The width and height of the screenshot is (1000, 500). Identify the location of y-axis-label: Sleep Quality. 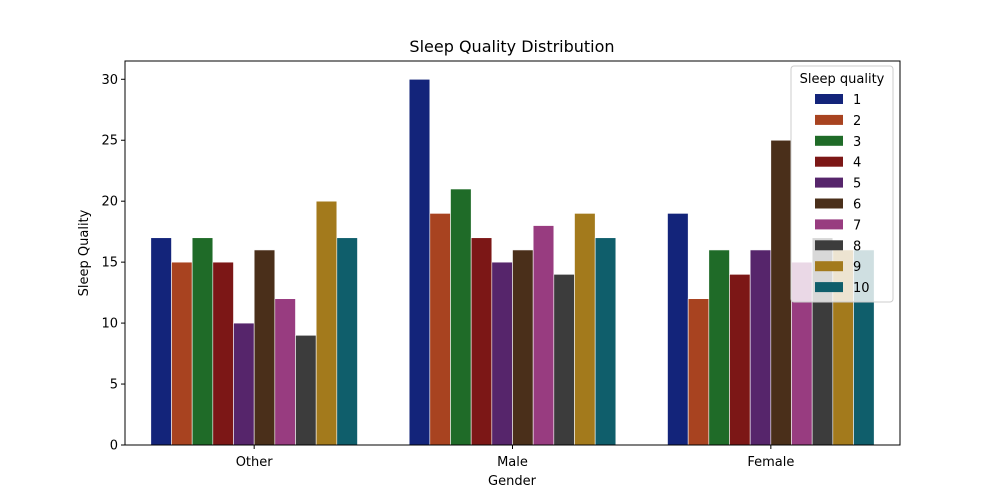
(84, 252).